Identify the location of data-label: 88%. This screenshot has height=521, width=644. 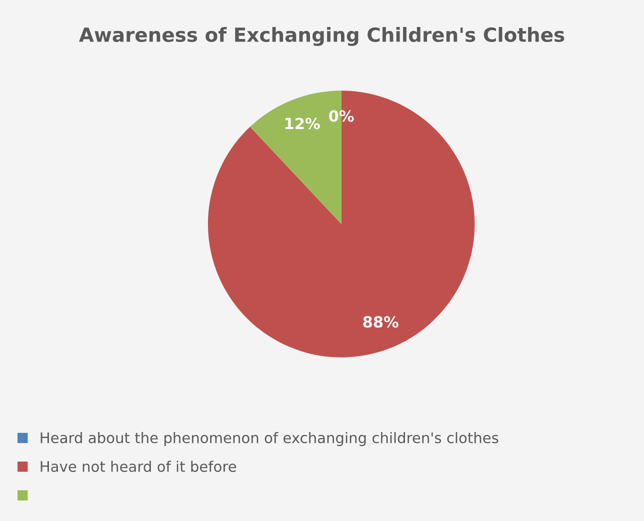
(380, 322).